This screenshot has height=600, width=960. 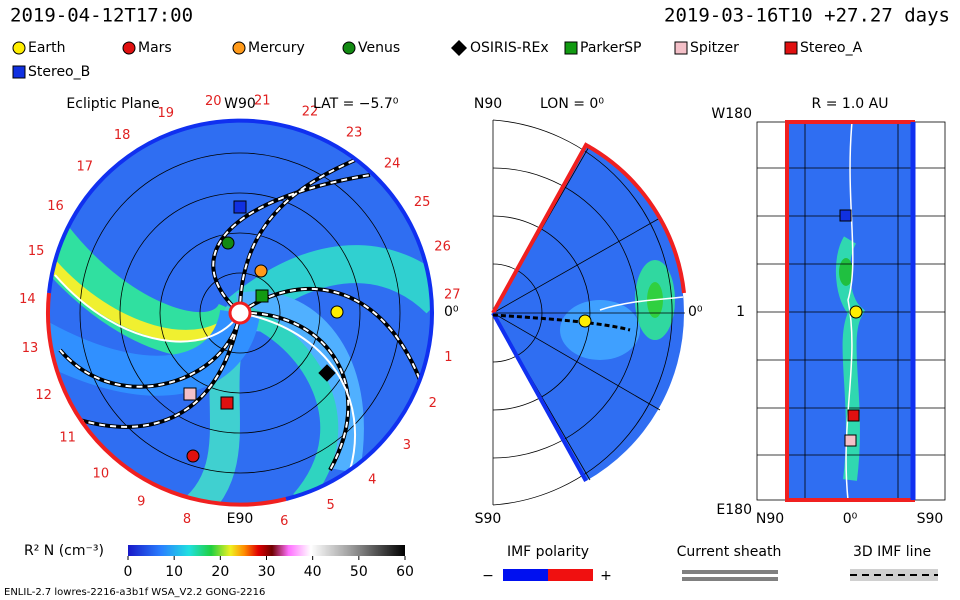 I want to click on legend-label: OSIRIS-REx, so click(x=509, y=48).